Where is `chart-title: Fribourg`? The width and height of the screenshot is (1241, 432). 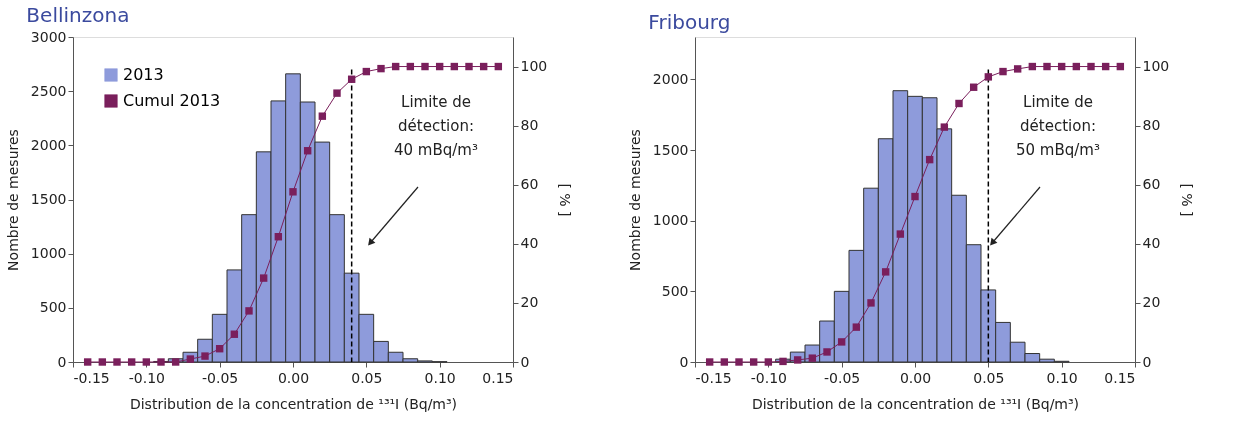
chart-title: Fribourg is located at coordinates (689, 22).